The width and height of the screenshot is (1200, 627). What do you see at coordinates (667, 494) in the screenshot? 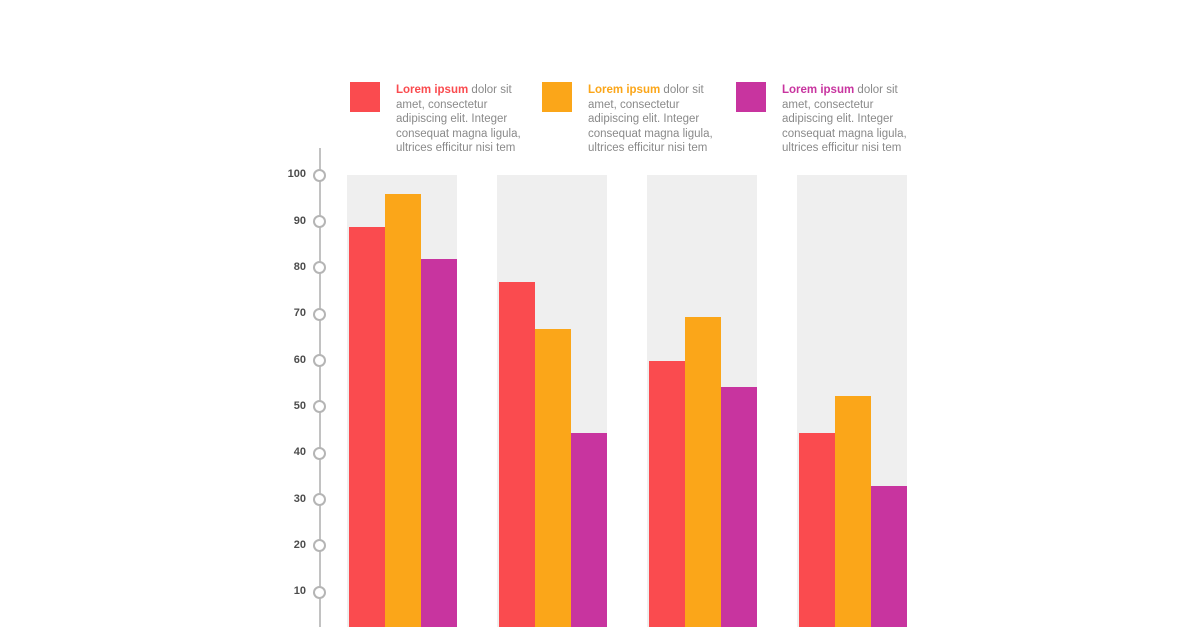
I see `bar-series1-group3` at bounding box center [667, 494].